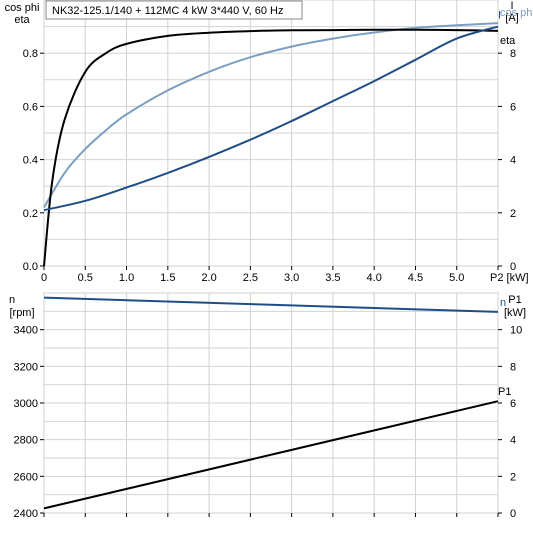 The image size is (533, 533). I want to click on x-tick-label: 2.5, so click(250, 278).